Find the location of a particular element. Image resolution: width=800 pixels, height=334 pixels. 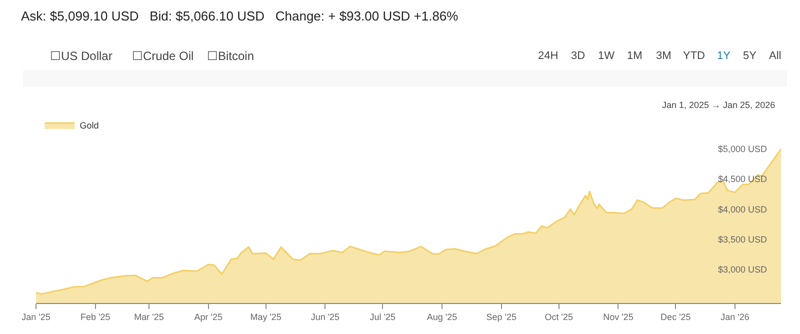

text: ☐Crude Oil is located at coordinates (163, 56).